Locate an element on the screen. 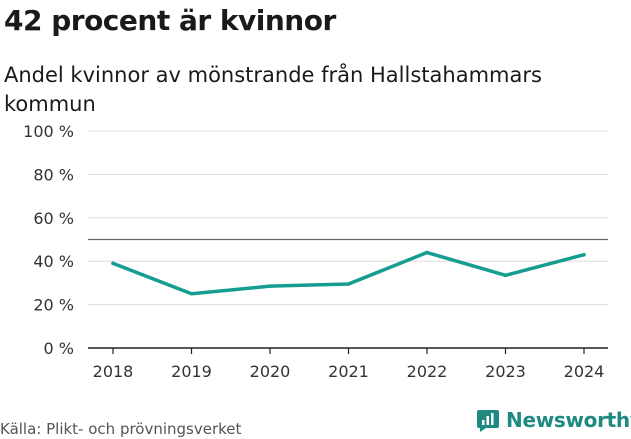  y-tick-label: 100 % is located at coordinates (48, 131).